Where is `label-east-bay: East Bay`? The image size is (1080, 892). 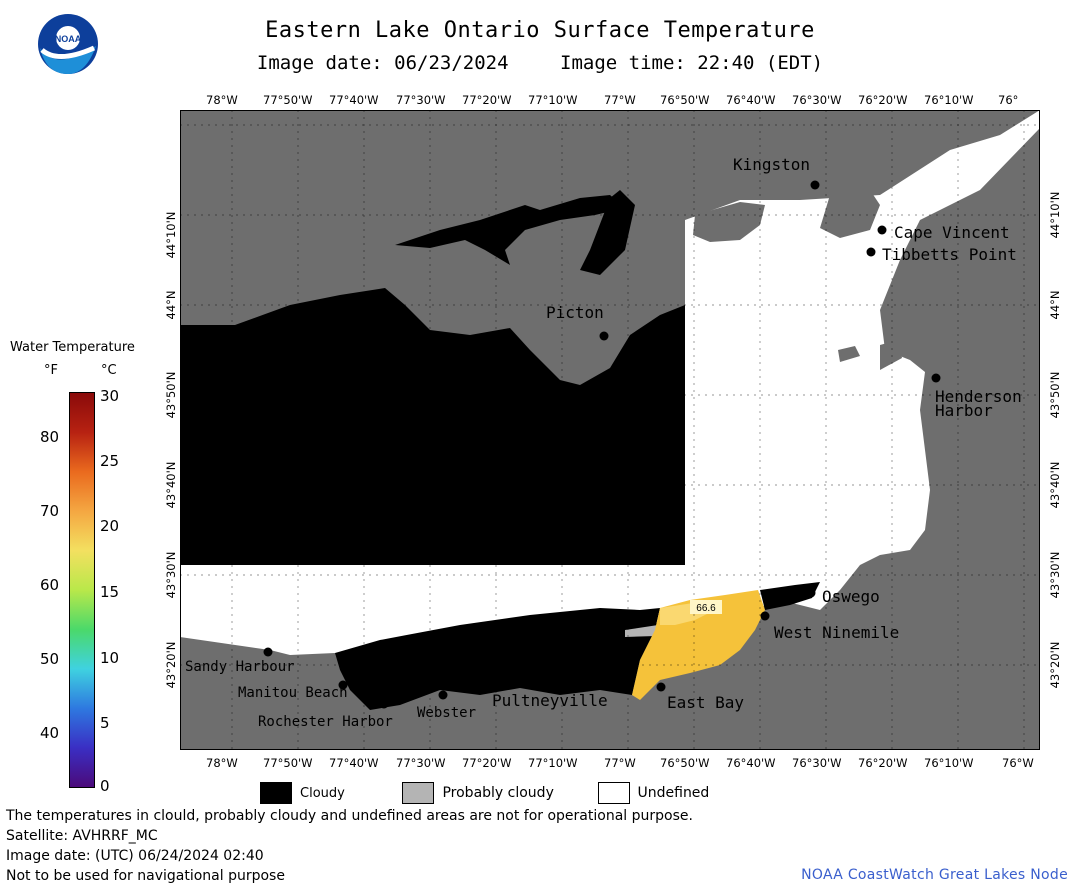 label-east-bay: East Bay is located at coordinates (705, 702).